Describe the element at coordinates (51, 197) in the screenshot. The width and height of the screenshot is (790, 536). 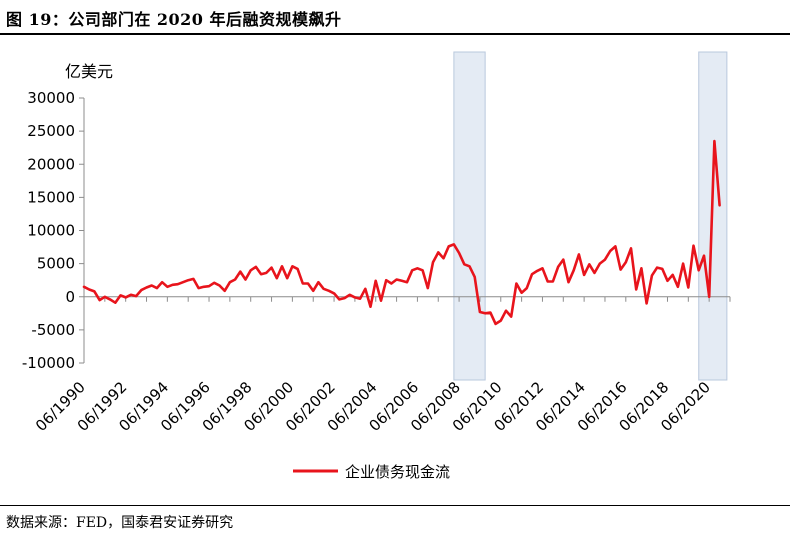
I see `y-tick-label: 15000` at that location.